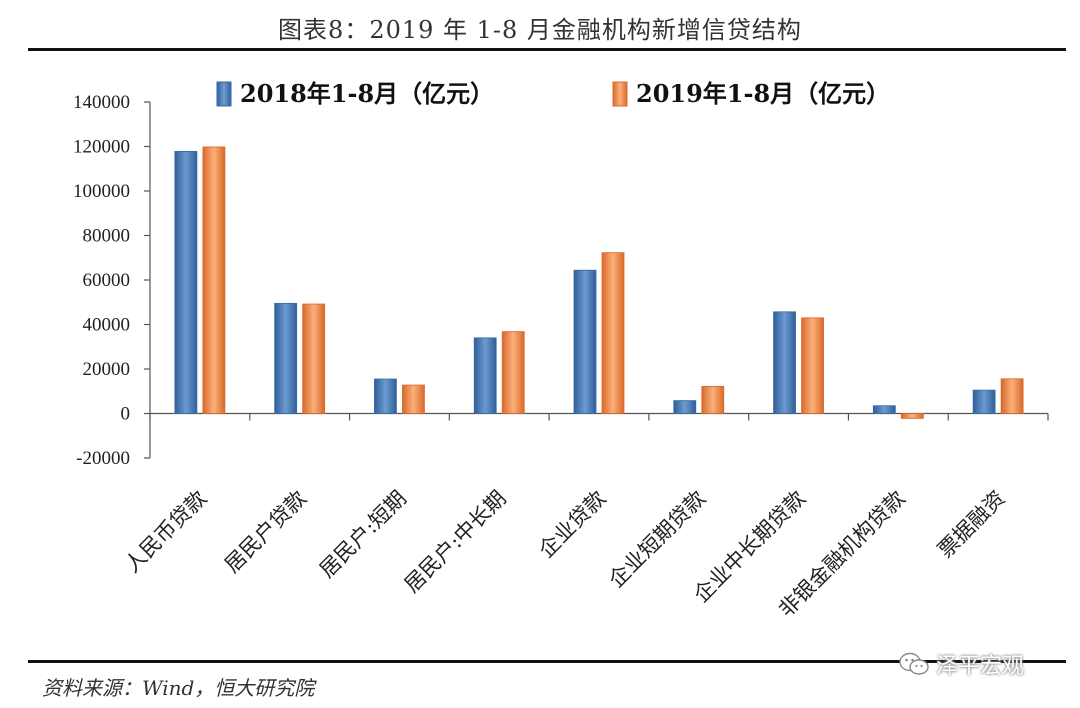 This screenshot has height=708, width=1080. Describe the element at coordinates (178, 688) in the screenshot. I see `source-note: 资料来源：Wind，恒大研究院` at that location.